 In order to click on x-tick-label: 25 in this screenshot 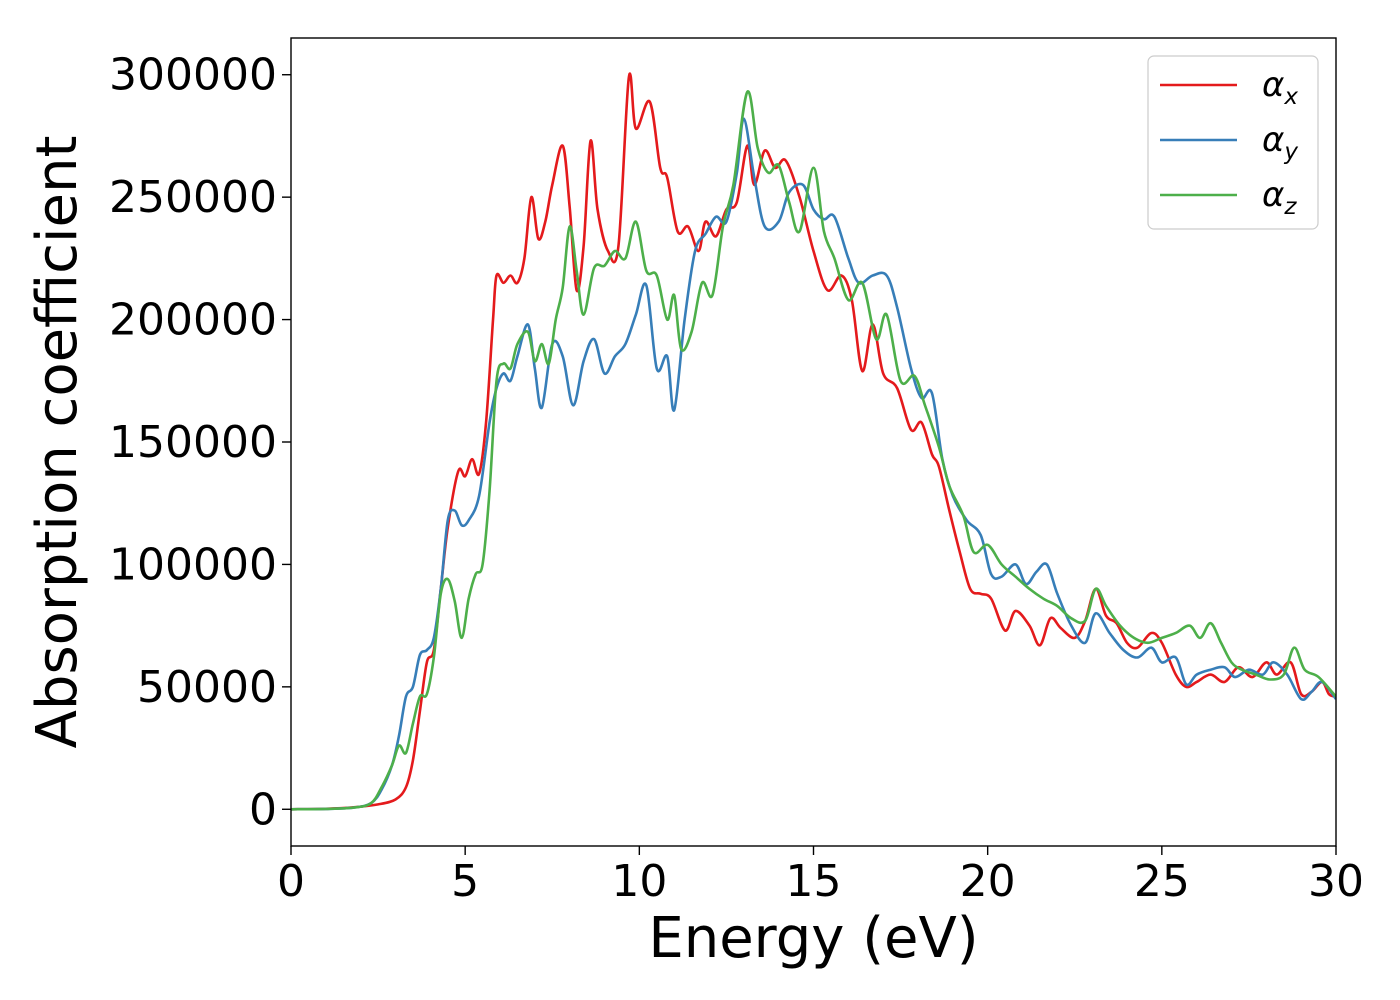, I will do `click(1162, 881)`.